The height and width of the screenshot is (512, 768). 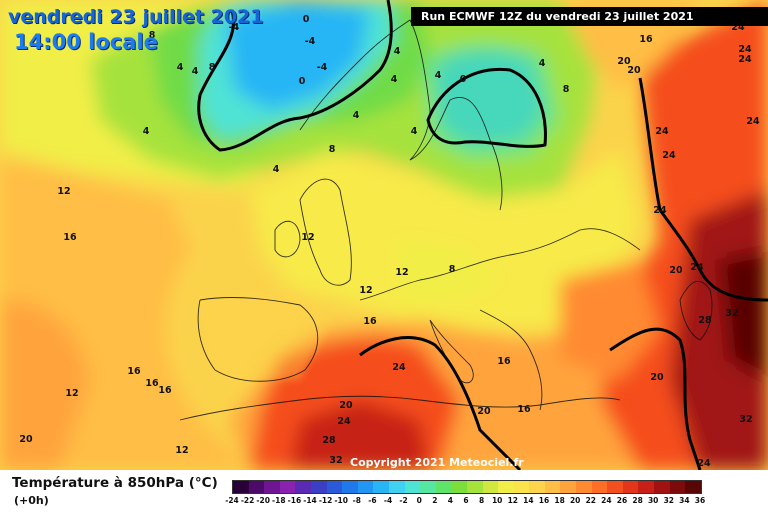 What do you see at coordinates (700, 500) in the screenshot?
I see `scale-tick-label: 36` at bounding box center [700, 500].